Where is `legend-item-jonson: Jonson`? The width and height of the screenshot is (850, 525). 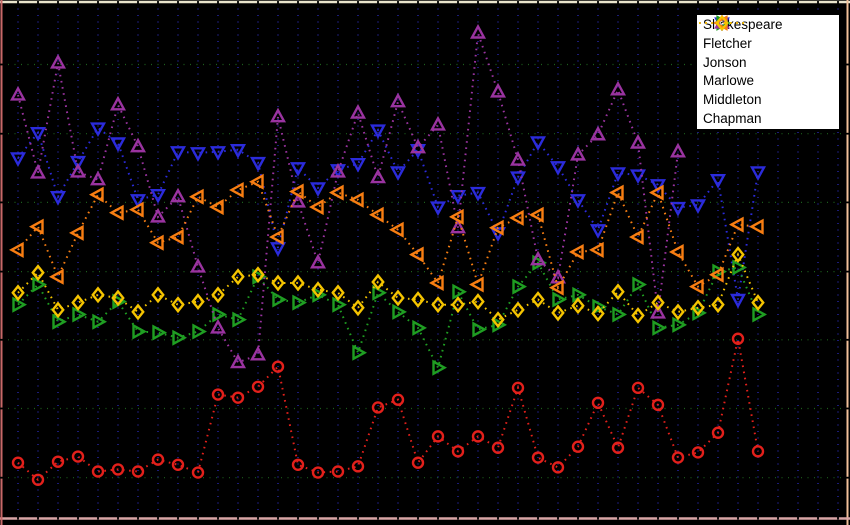
legend-item-jonson: Jonson is located at coordinates (768, 43).